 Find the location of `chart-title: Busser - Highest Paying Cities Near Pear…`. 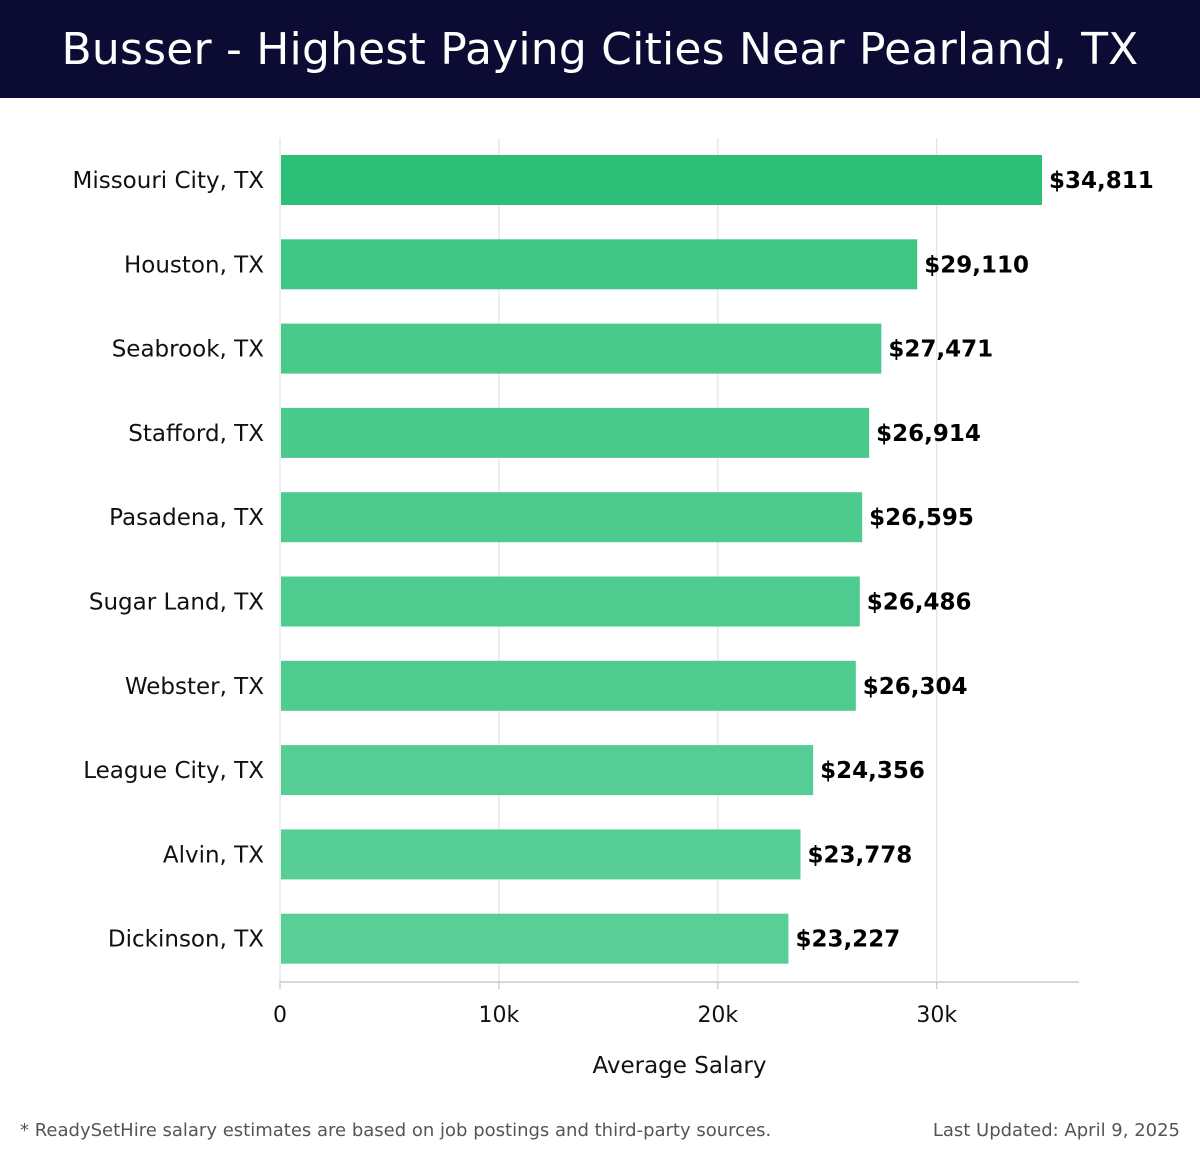

chart-title: Busser - Highest Paying Cities Near Pear… is located at coordinates (600, 49).